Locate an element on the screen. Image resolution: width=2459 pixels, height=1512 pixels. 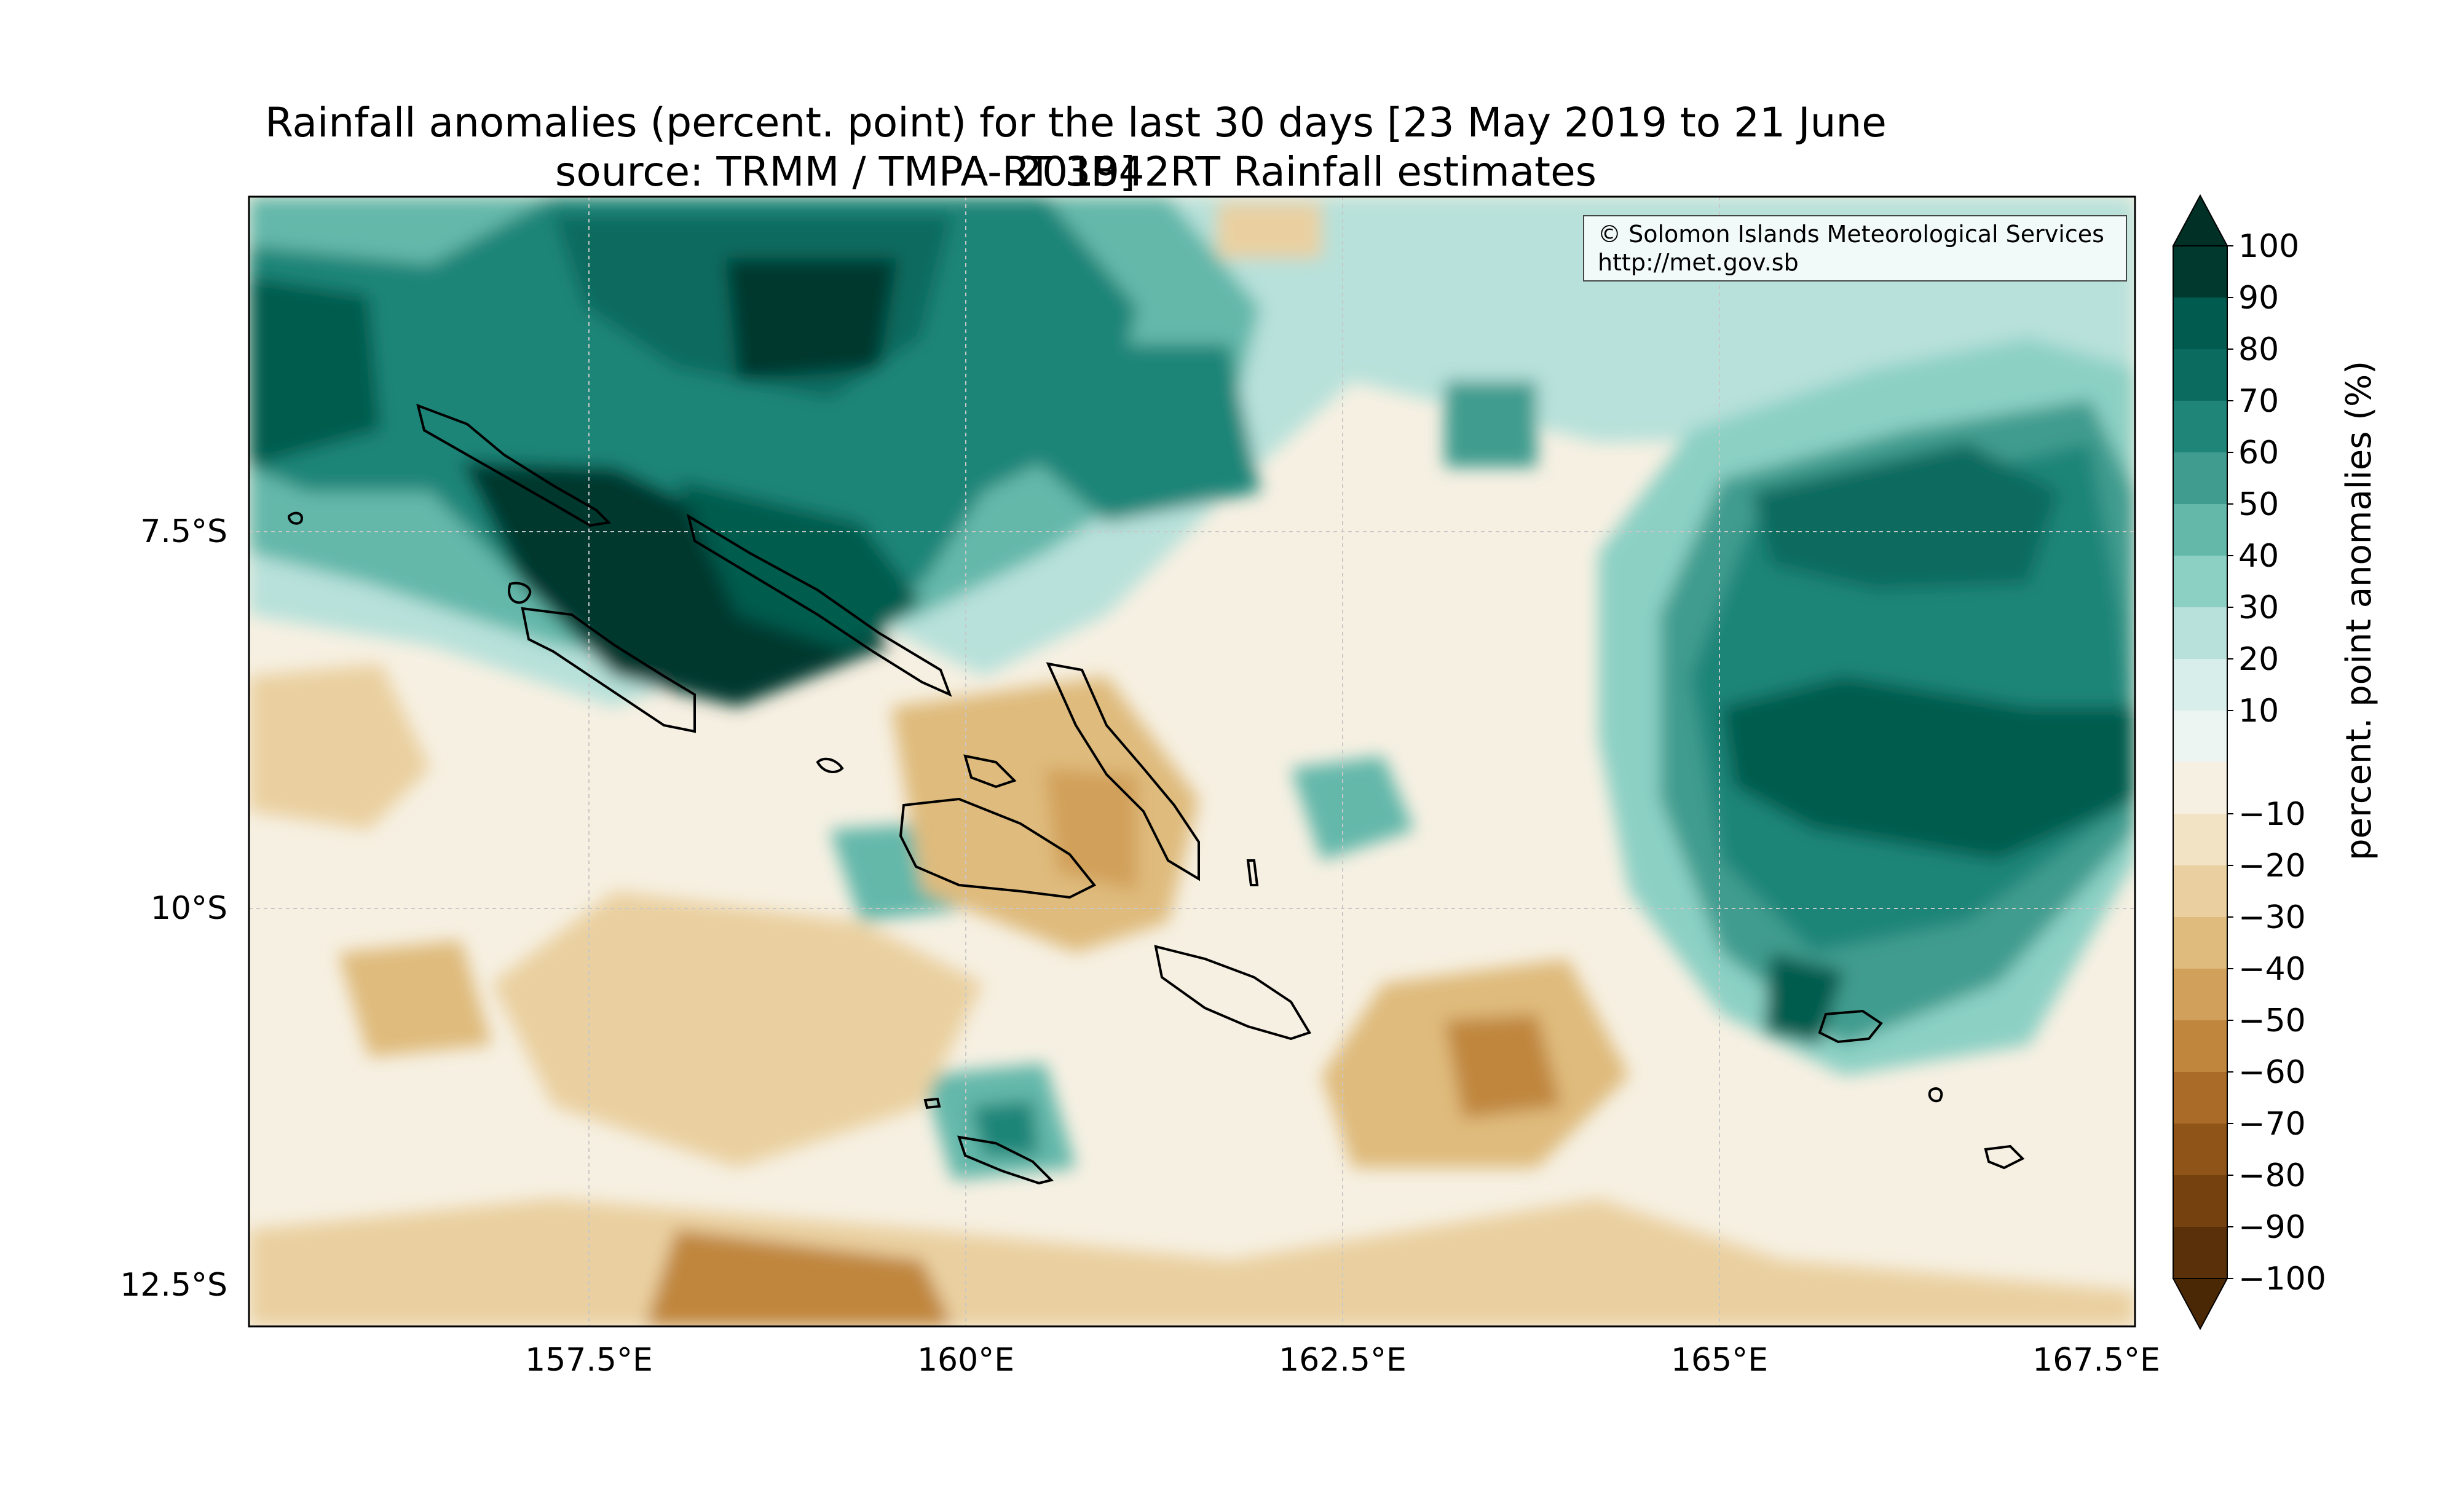
longitude-labels: 157.5°E 160°E 162.5°E 165°E 167.5°E is located at coordinates (1342, 1360).